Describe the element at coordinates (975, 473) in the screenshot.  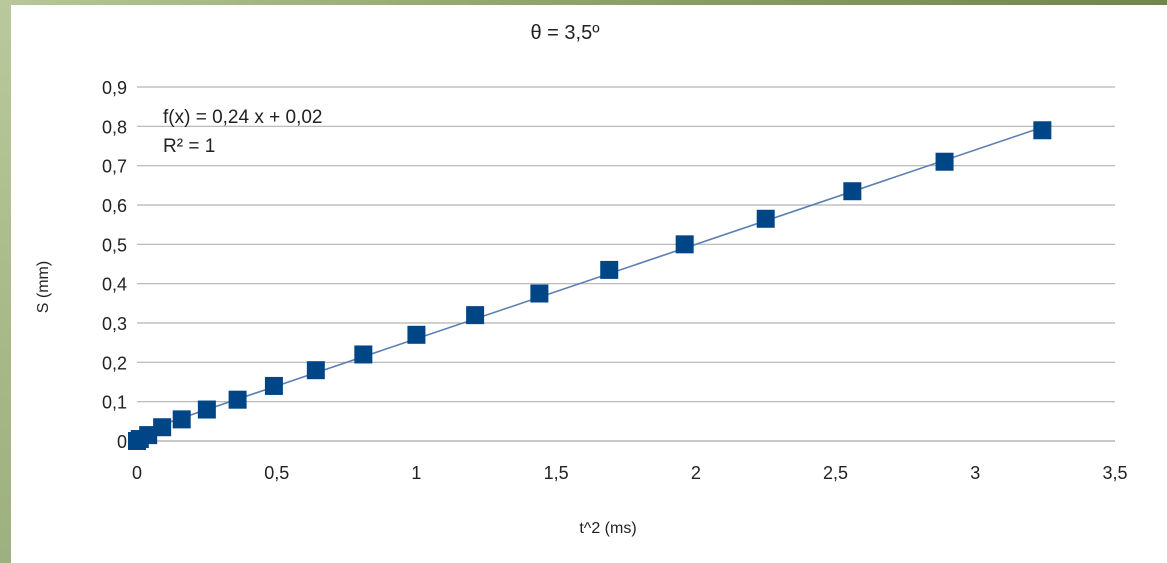
I see `x-tick-label: 3` at that location.